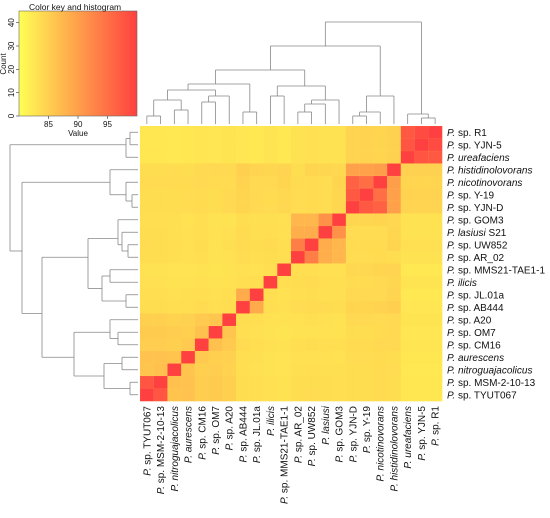 This screenshot has width=550, height=518. What do you see at coordinates (475, 208) in the screenshot?
I see `row-label: P. sp. YJN-D` at bounding box center [475, 208].